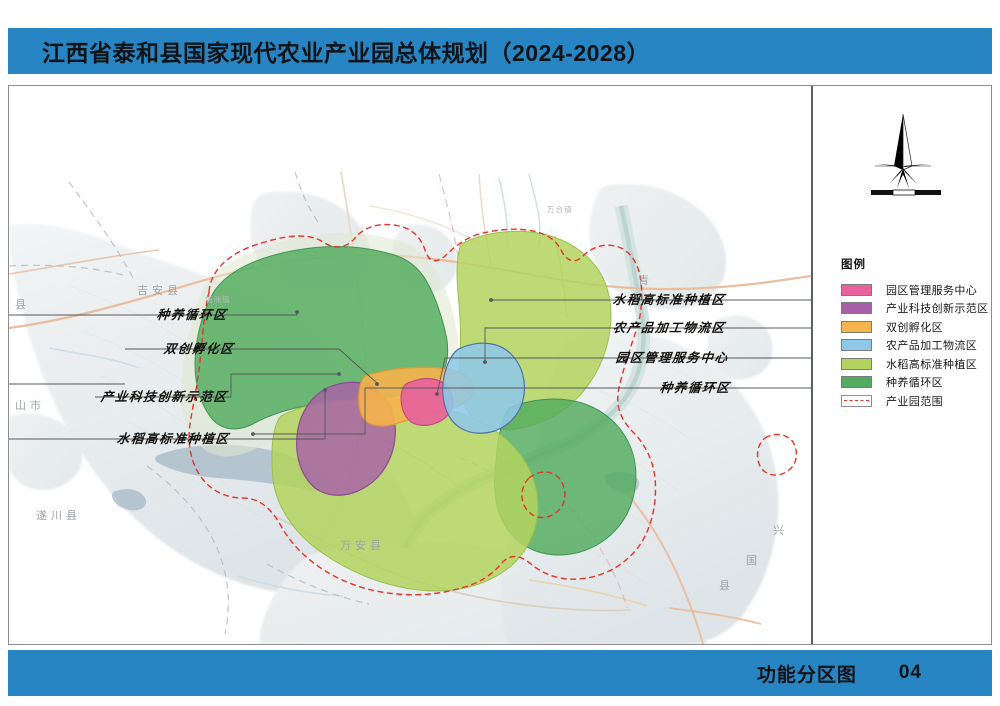 The width and height of the screenshot is (1000, 706). I want to click on legend-label-incubation: 双创孵化区, so click(914, 327).